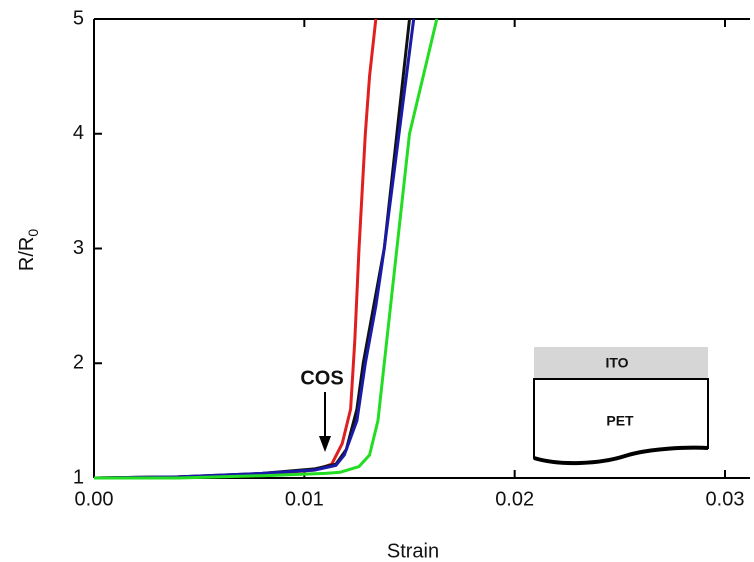 This screenshot has width=754, height=562. I want to click on y-tick-label: 1, so click(78, 477).